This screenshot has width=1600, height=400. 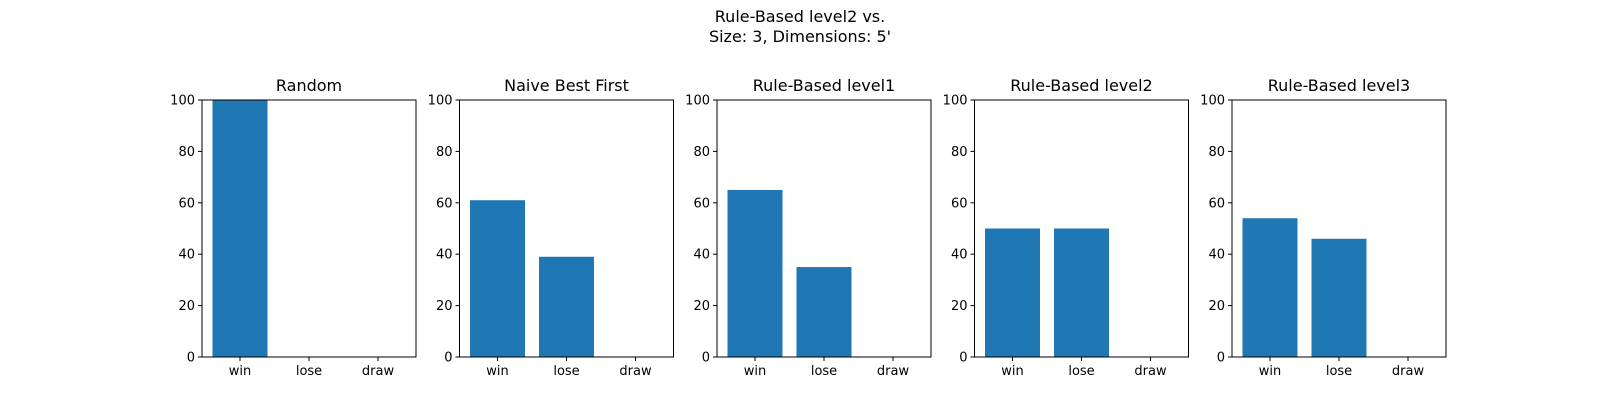 I want to click on subplot-2: Rule-Based level1 win lose draw 0 20 40 60 80 100, so click(x=808, y=227).